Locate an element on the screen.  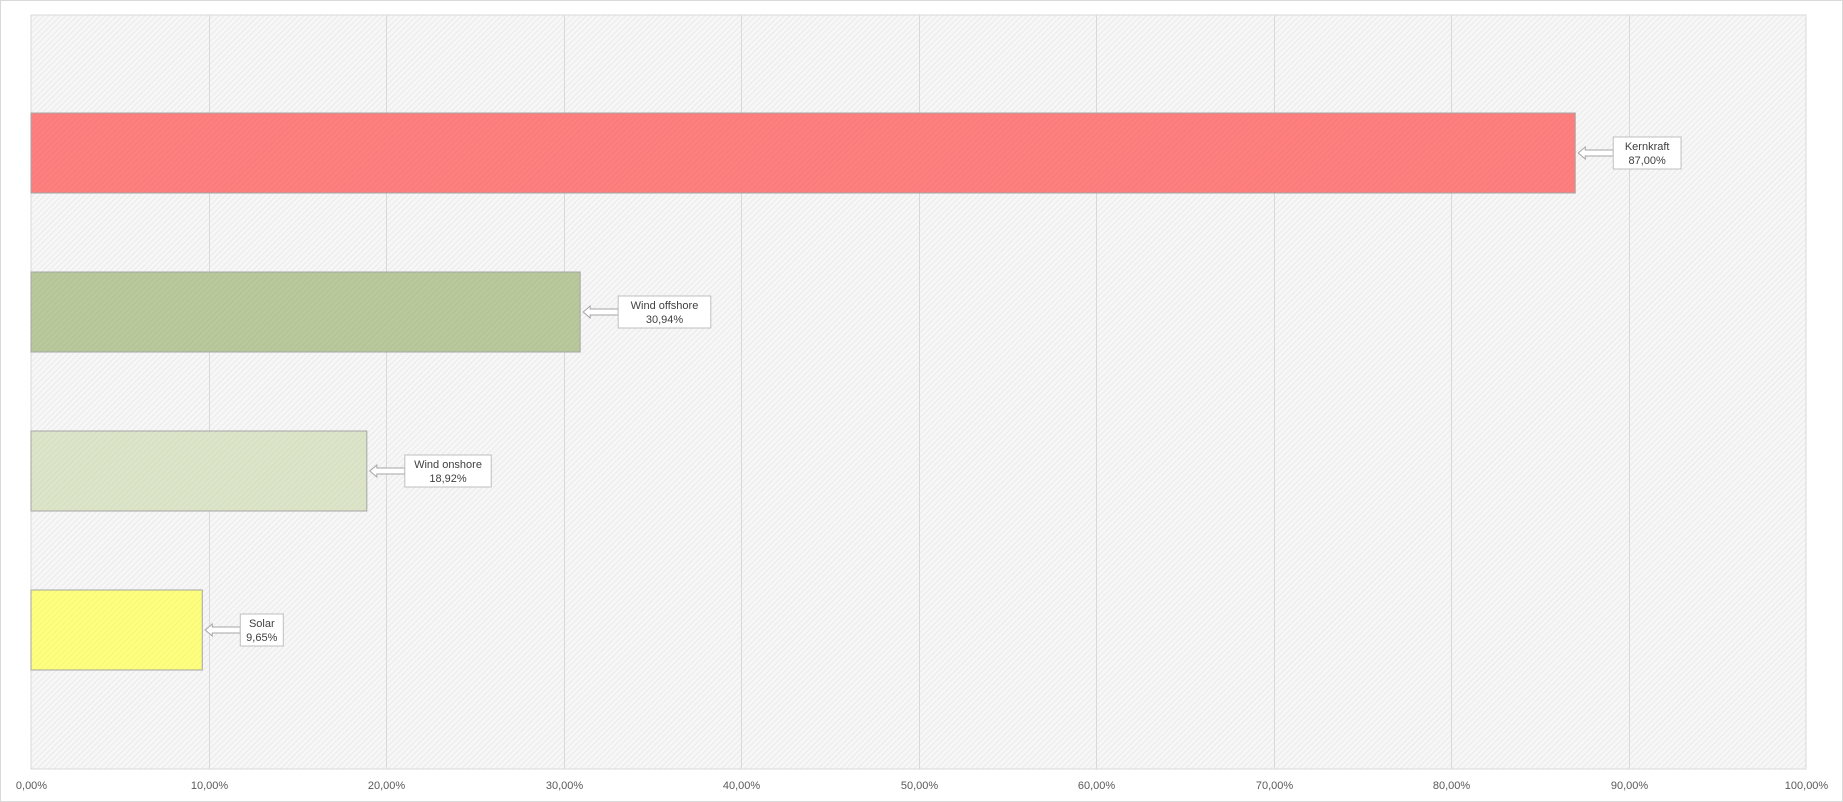
x-tick-label: 0,00% is located at coordinates (31, 786).